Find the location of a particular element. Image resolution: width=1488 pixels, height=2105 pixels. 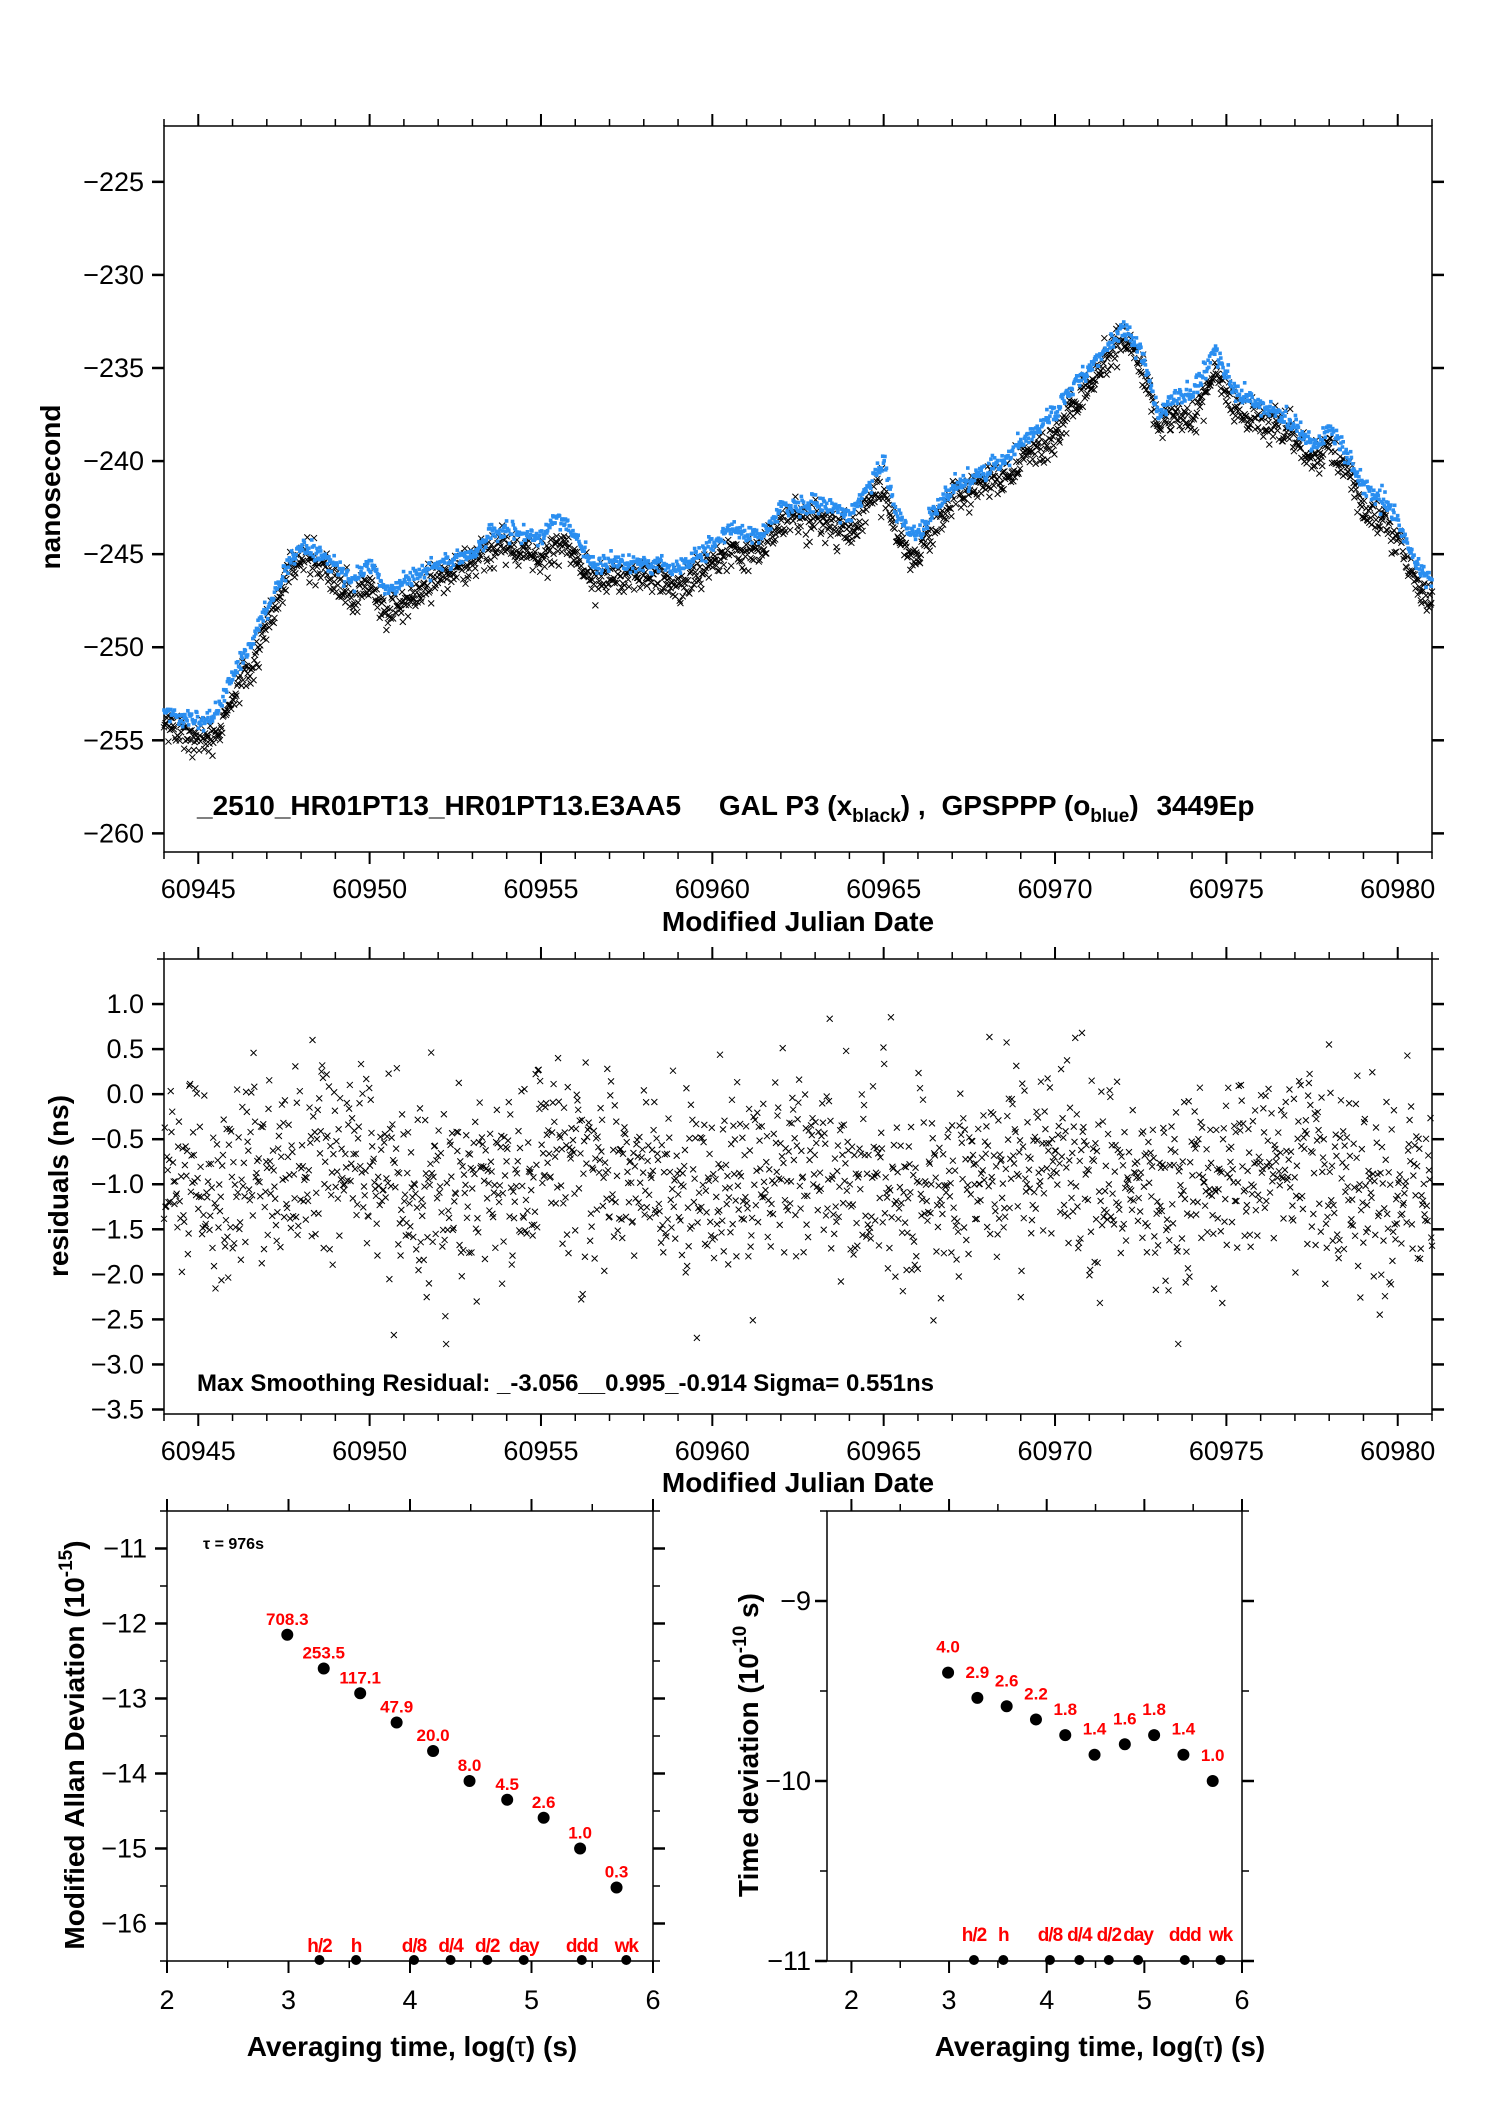

x-tick-label: 60950 is located at coordinates (369, 889).